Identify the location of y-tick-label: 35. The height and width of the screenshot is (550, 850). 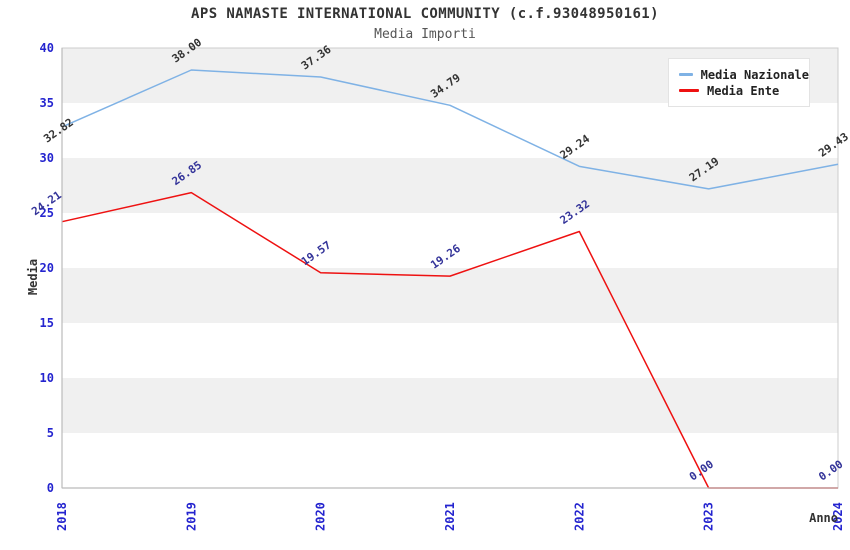
(47, 103).